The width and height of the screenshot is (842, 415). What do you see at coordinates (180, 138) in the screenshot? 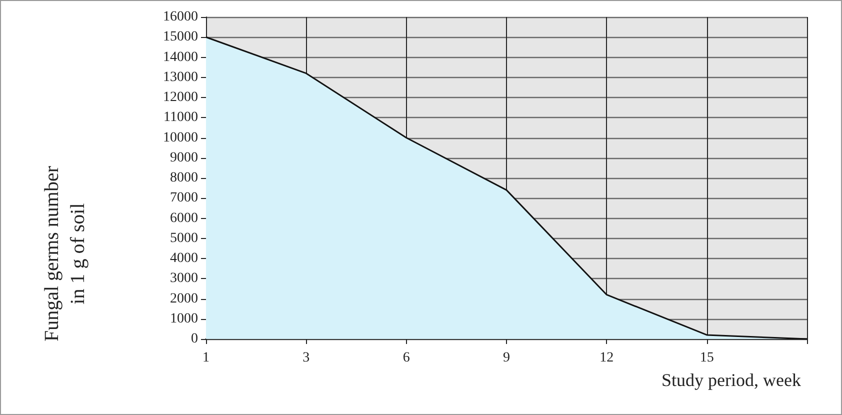
I see `y-tick-label: 10000` at bounding box center [180, 138].